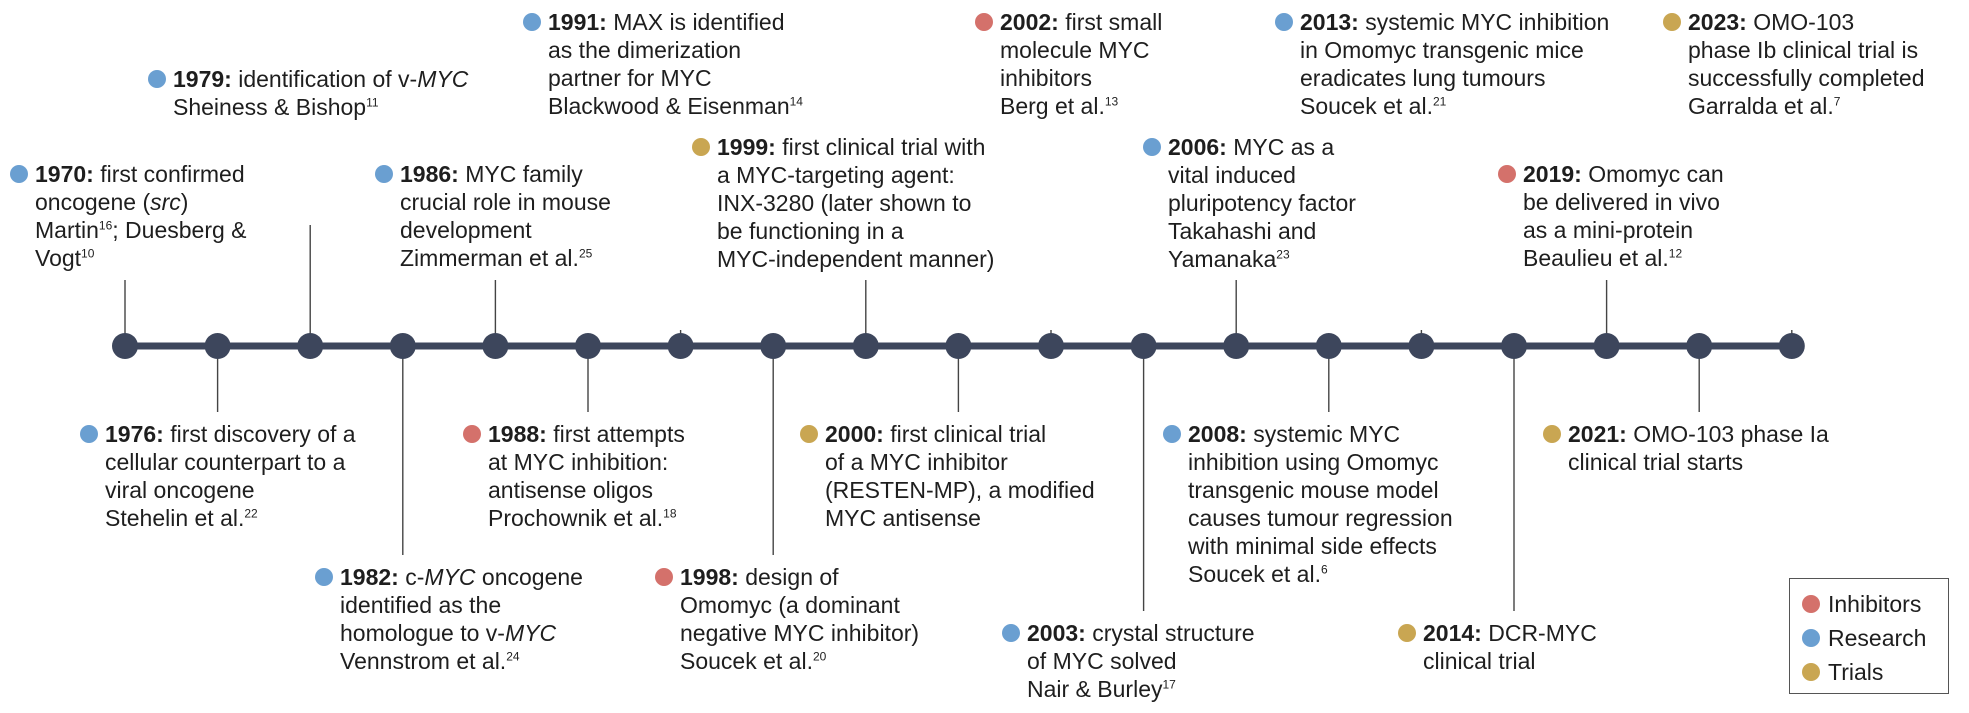 The width and height of the screenshot is (1969, 713). Describe the element at coordinates (810, 231) in the screenshot. I see `event-line: be functioning in a` at that location.